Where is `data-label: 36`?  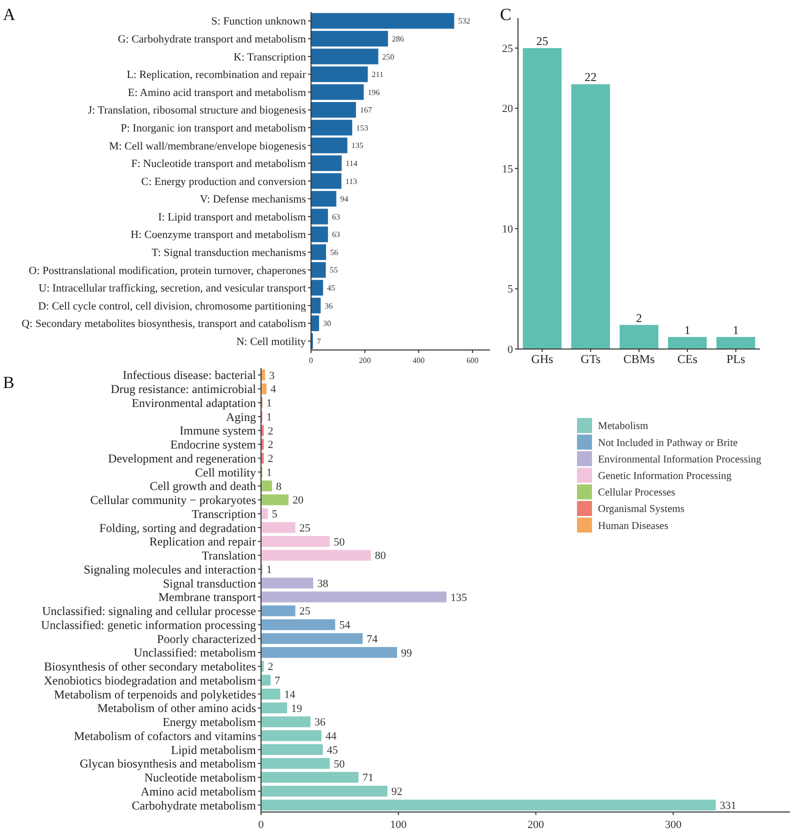 data-label: 36 is located at coordinates (328, 305).